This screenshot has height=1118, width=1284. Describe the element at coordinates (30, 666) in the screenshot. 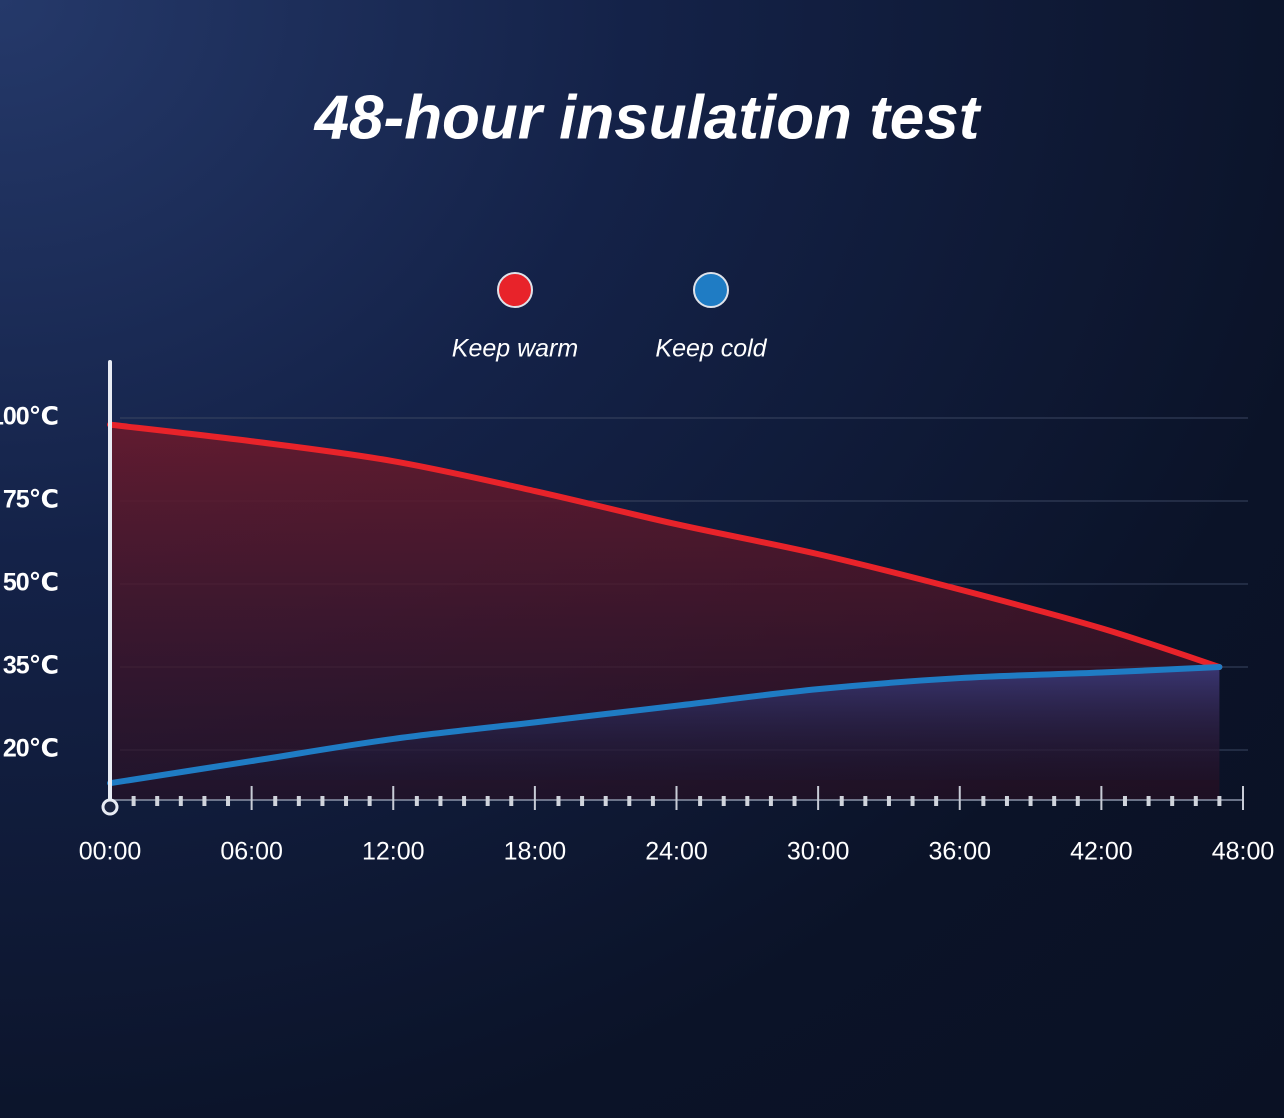

I see `y-tick-label: 35℃` at that location.